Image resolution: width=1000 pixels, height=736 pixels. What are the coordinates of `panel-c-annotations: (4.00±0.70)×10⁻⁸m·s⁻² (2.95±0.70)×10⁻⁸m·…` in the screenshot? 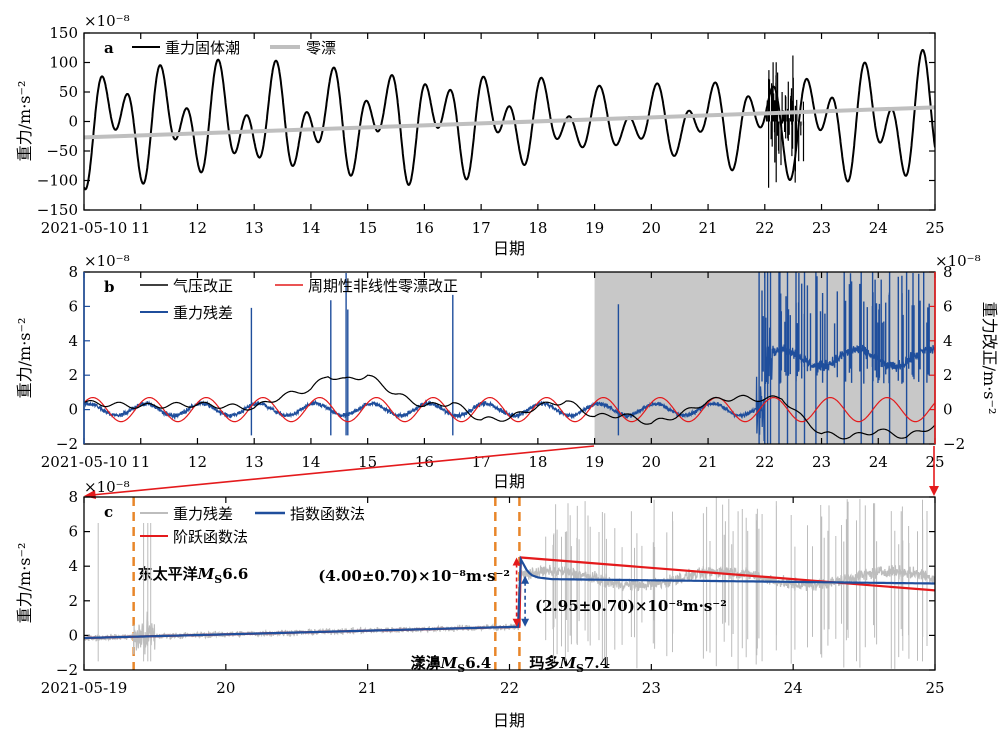 It's located at (522, 591).